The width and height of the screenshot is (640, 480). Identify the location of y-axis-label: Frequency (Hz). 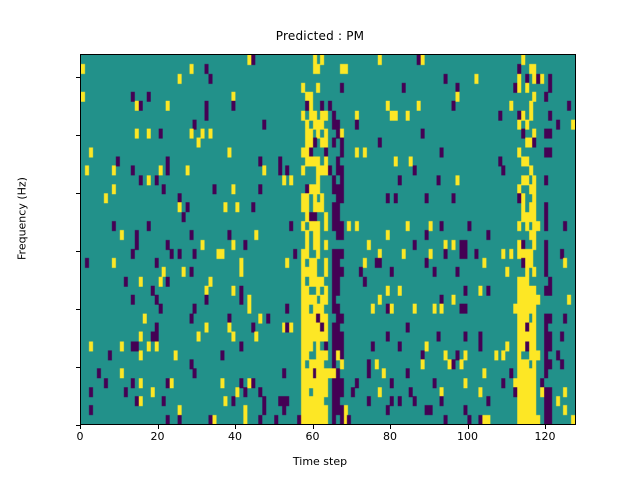
(22, 218).